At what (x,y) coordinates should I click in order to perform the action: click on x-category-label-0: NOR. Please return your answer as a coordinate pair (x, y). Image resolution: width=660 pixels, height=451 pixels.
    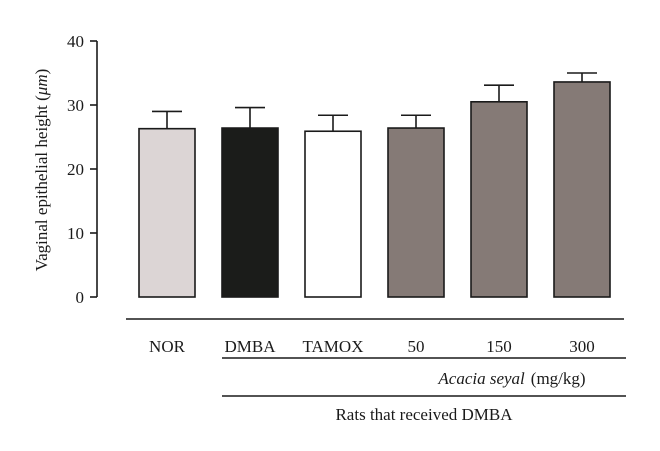
    Looking at the image, I should click on (167, 346).